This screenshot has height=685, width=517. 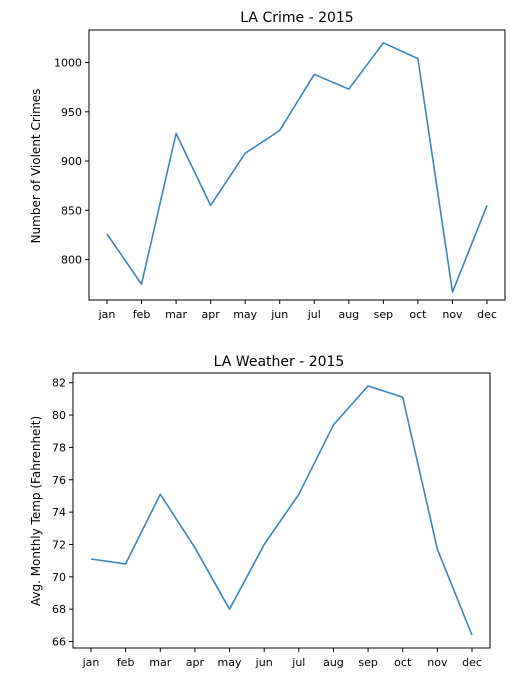 I want to click on y-tick-label: 950, so click(x=71, y=112).